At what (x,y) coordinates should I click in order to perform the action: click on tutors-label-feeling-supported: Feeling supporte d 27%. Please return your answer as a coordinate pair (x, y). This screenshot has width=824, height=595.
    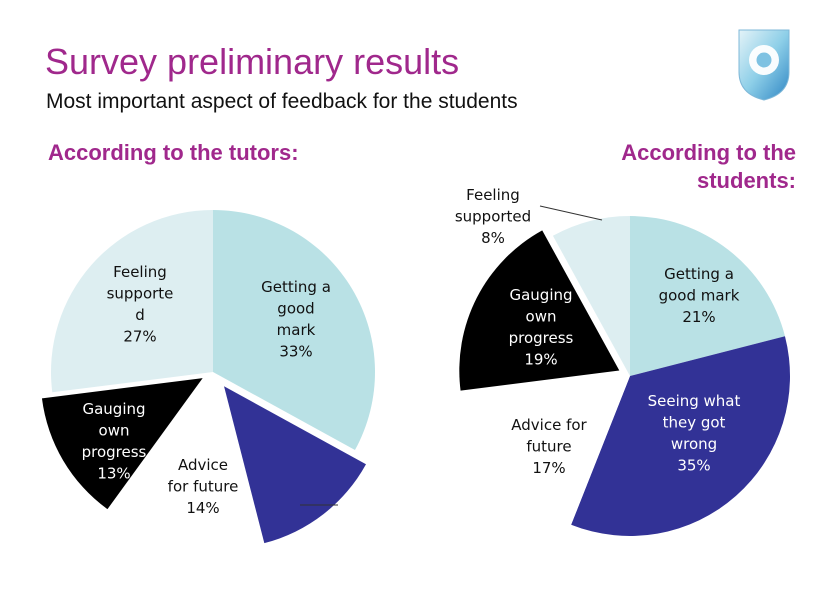
    Looking at the image, I should click on (140, 304).